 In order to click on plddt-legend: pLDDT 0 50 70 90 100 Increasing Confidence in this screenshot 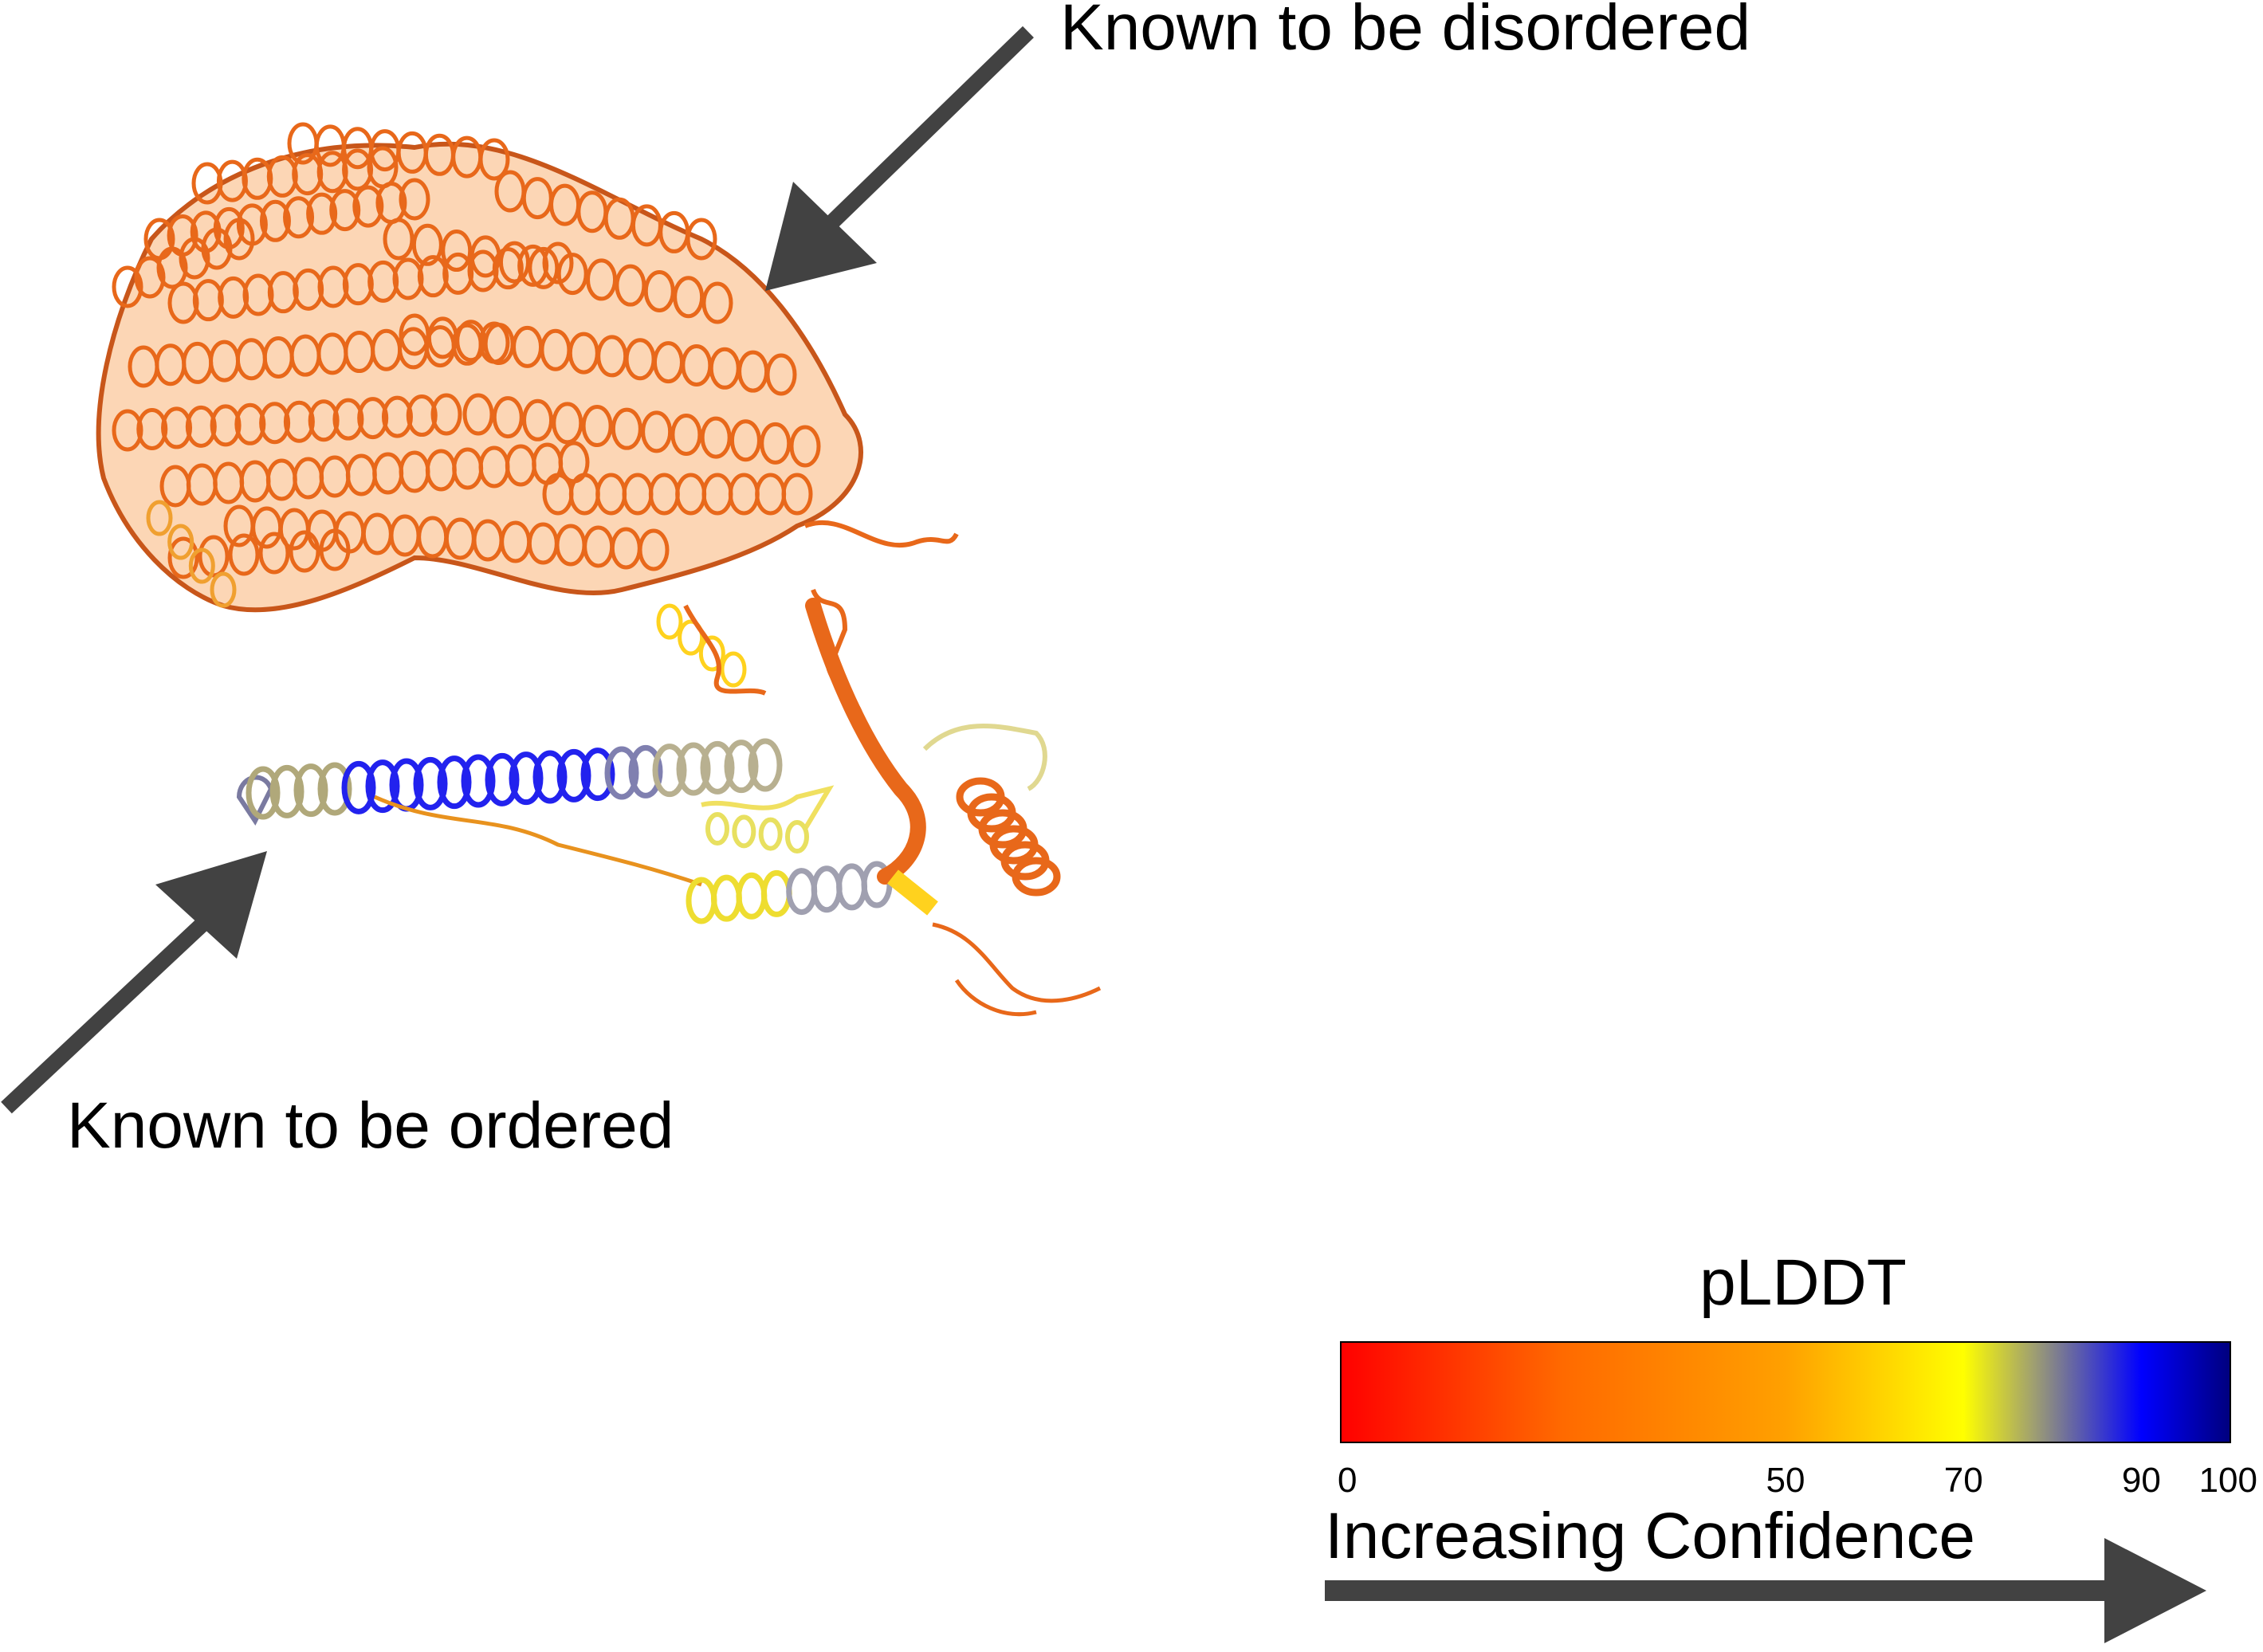, I will do `click(1791, 1444)`.